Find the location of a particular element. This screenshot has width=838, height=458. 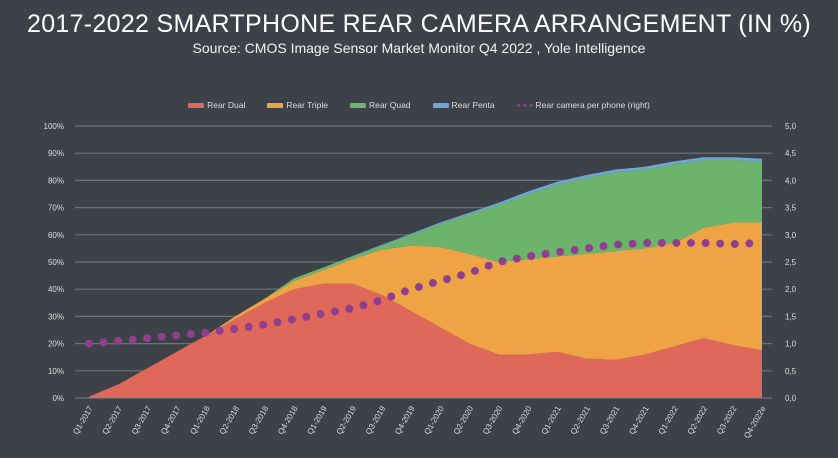

legend-label: Rear camera per phone (right) is located at coordinates (592, 105).